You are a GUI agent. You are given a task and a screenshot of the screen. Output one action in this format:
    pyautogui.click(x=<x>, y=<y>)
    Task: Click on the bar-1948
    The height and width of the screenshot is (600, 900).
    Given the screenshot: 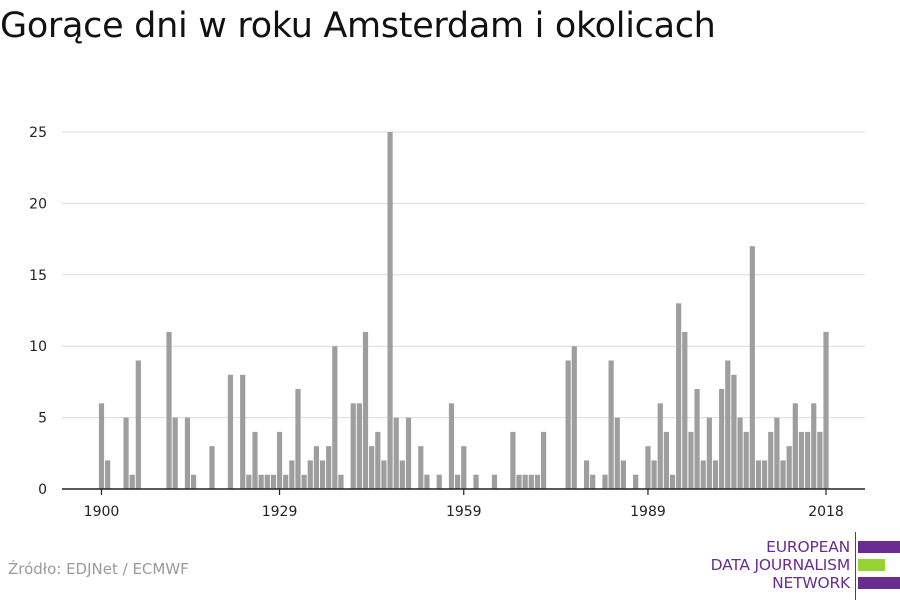 What is the action you would take?
    pyautogui.click(x=396, y=453)
    